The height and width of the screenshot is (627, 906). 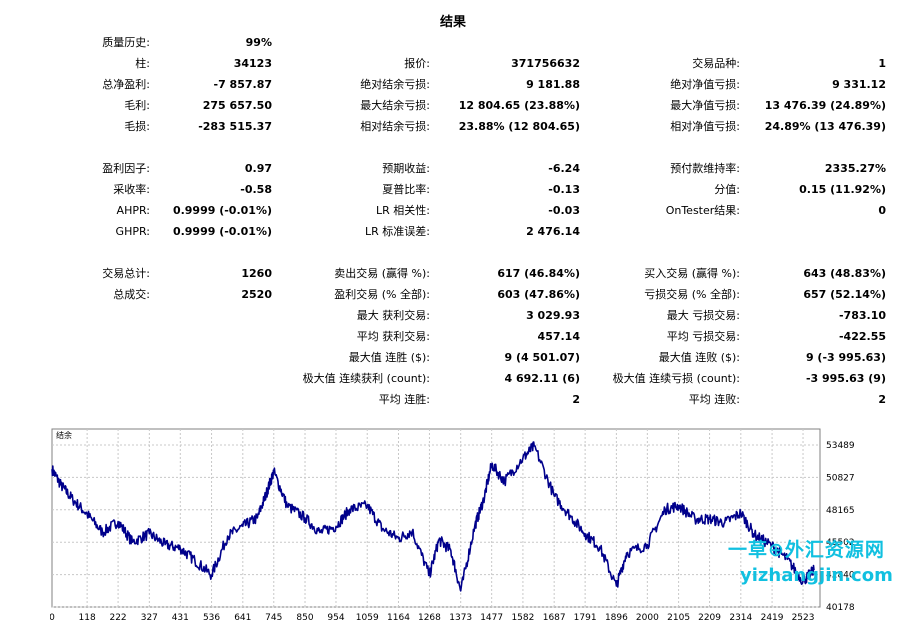 What do you see at coordinates (840, 446) in the screenshot?
I see `y-tick-label: 53489` at bounding box center [840, 446].